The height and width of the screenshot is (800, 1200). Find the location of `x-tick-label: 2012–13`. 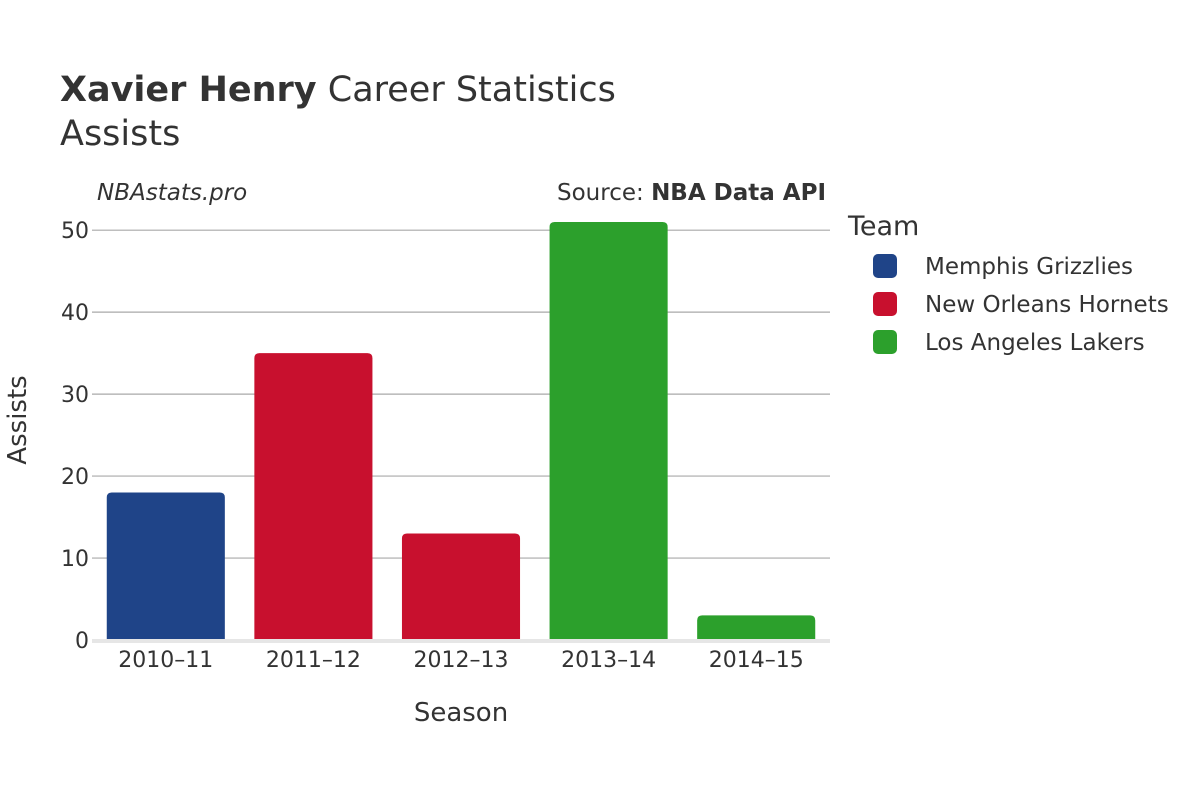

x-tick-label: 2012–13 is located at coordinates (461, 660).